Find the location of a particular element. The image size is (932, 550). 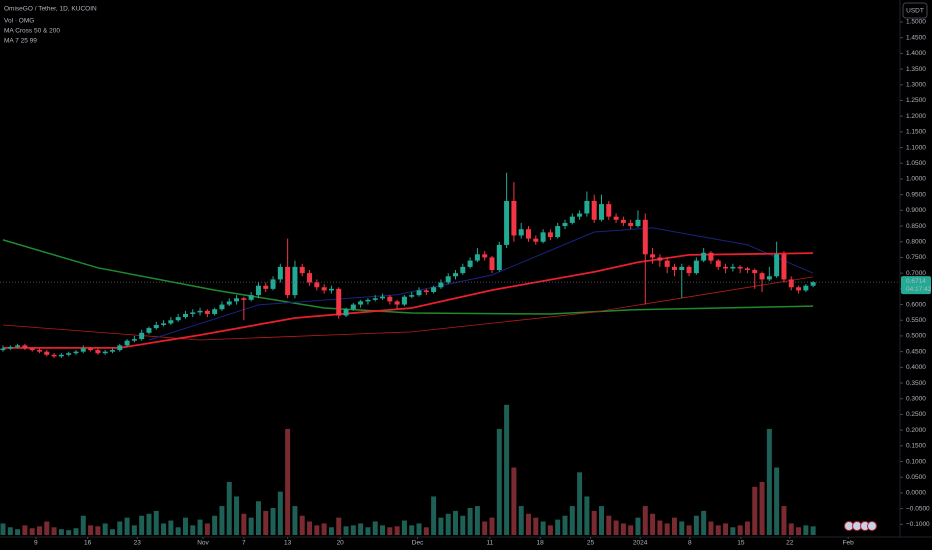

y-tick-label: 1.2000 is located at coordinates (916, 116).